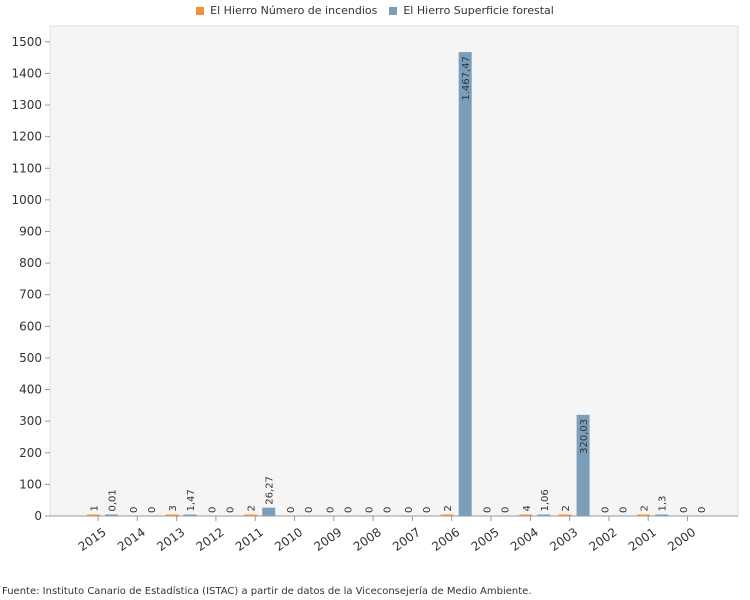 Image resolution: width=750 pixels, height=600 pixels. Describe the element at coordinates (485, 539) in the screenshot. I see `x-tick-label: 2005` at that location.